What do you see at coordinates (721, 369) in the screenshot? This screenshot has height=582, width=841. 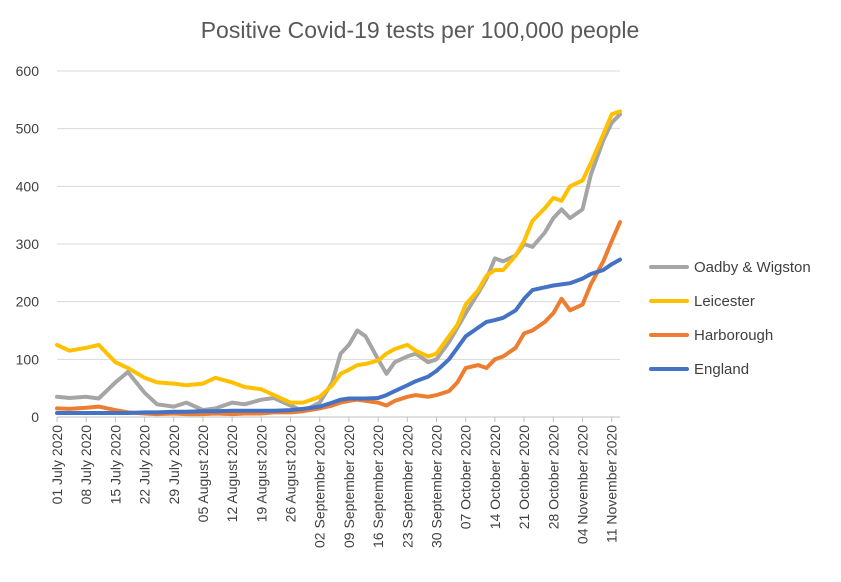 I see `legend-label-england: England` at bounding box center [721, 369].